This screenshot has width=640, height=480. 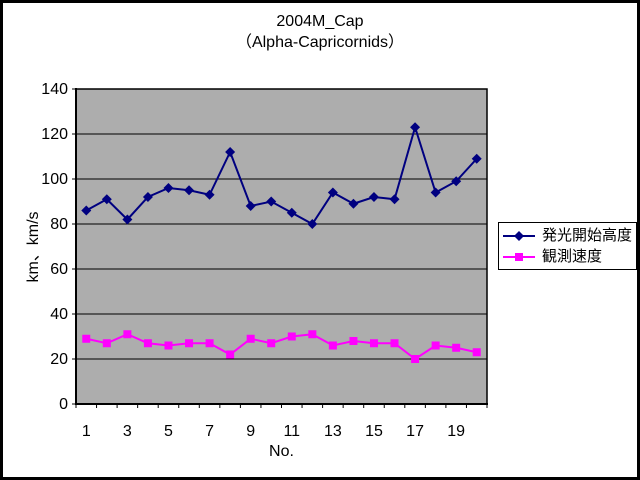 I want to click on x-axis-title: No., so click(x=281, y=451).